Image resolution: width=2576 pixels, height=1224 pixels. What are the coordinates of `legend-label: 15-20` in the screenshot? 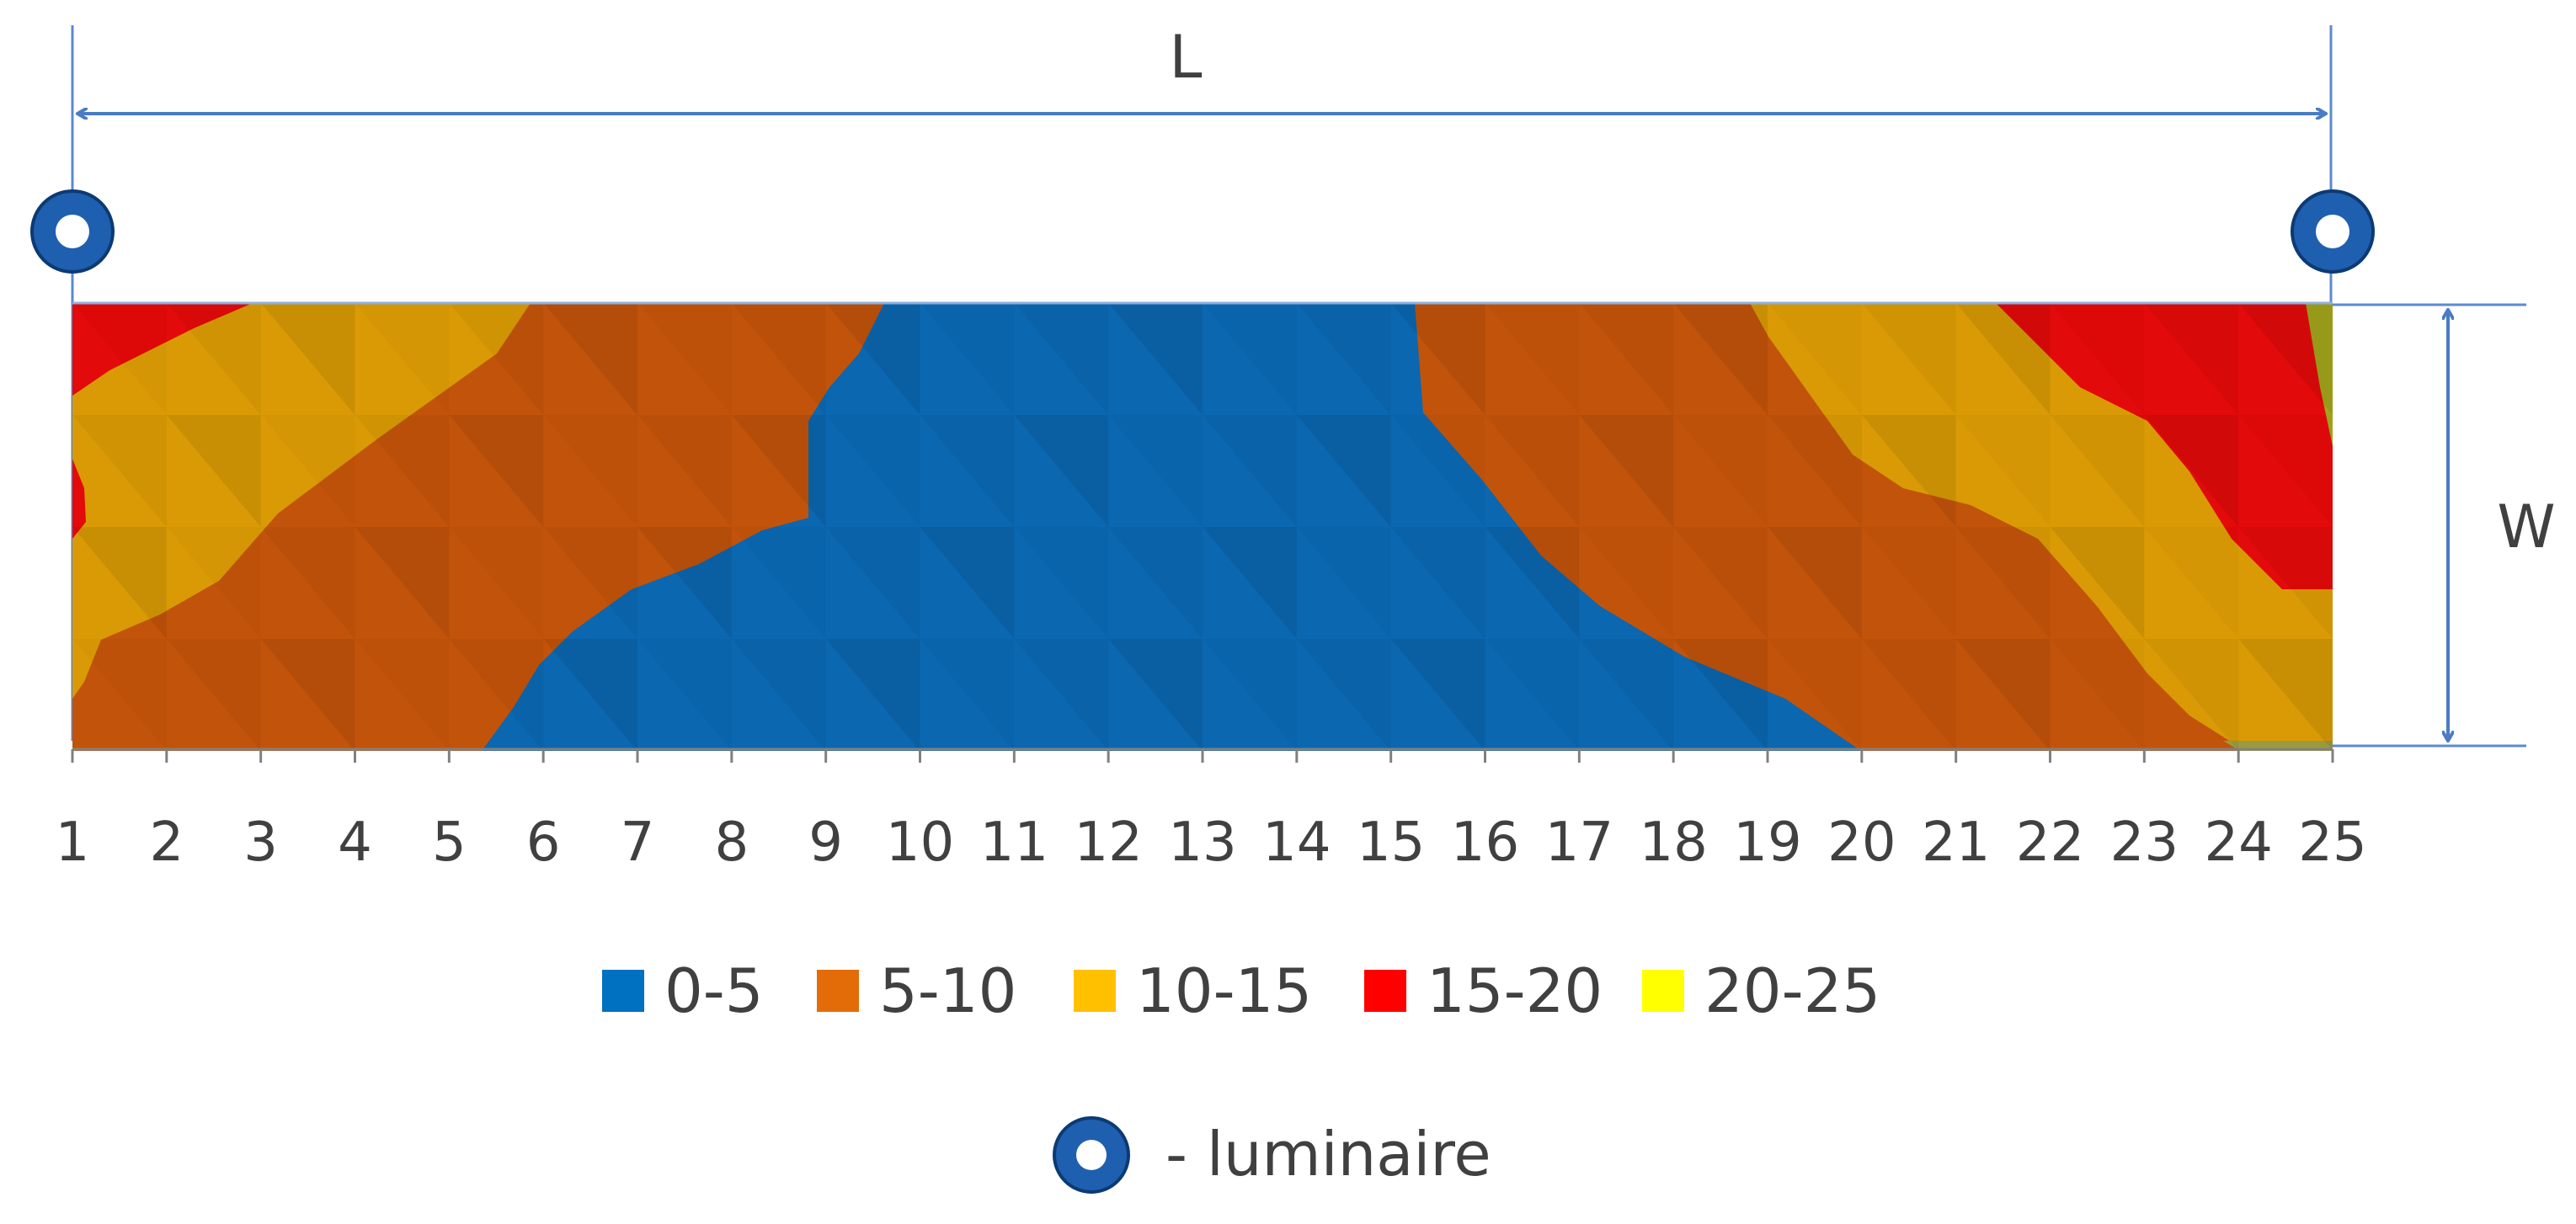 It's located at (1515, 990).